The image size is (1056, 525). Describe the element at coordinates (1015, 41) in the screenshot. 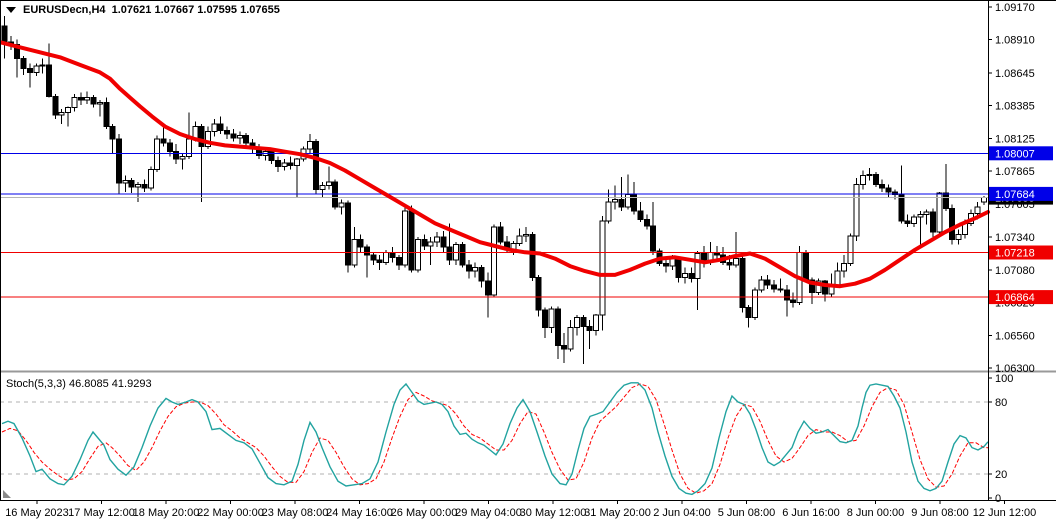

I see `y-tick-label: 1.08910` at that location.